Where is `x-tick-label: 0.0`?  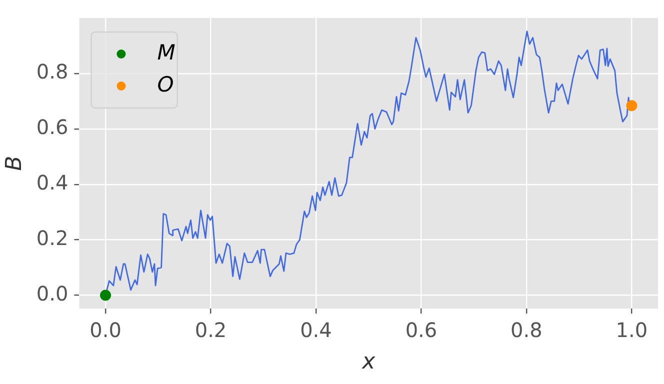 x-tick-label: 0.0 is located at coordinates (106, 330).